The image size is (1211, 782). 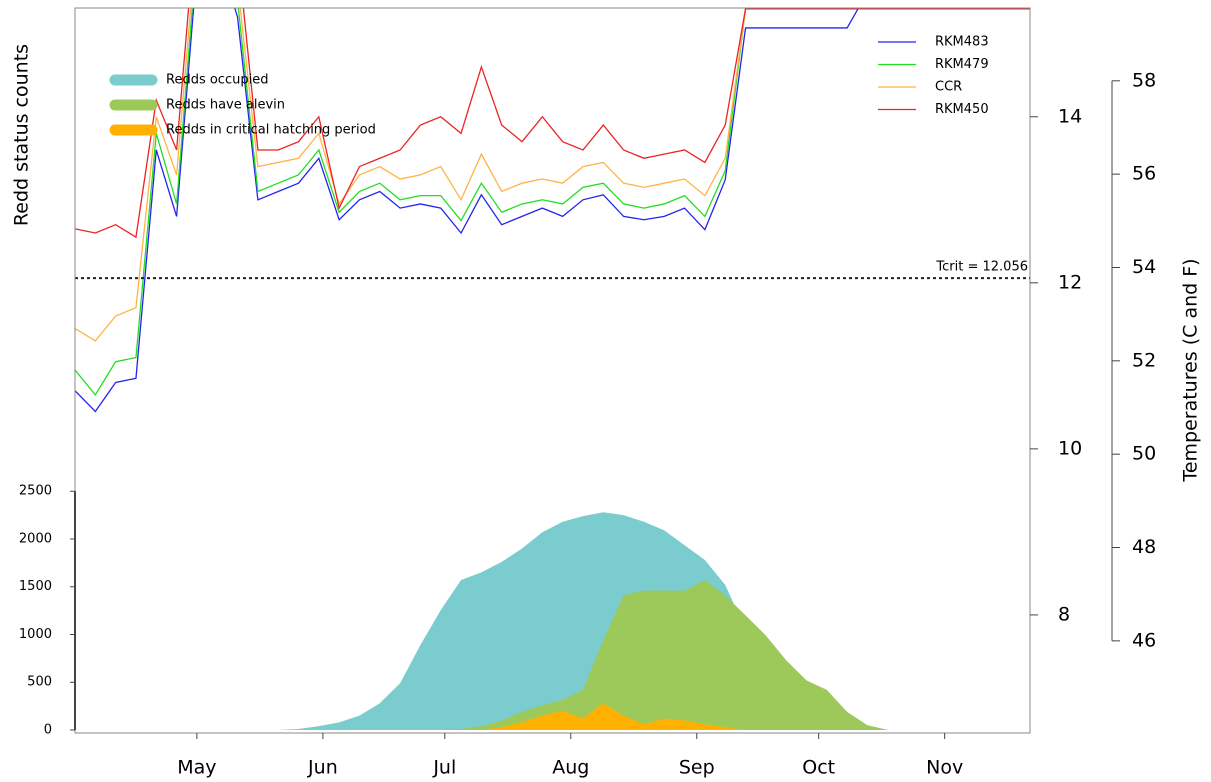 What do you see at coordinates (818, 768) in the screenshot?
I see `x-tick-label: Oct` at bounding box center [818, 768].